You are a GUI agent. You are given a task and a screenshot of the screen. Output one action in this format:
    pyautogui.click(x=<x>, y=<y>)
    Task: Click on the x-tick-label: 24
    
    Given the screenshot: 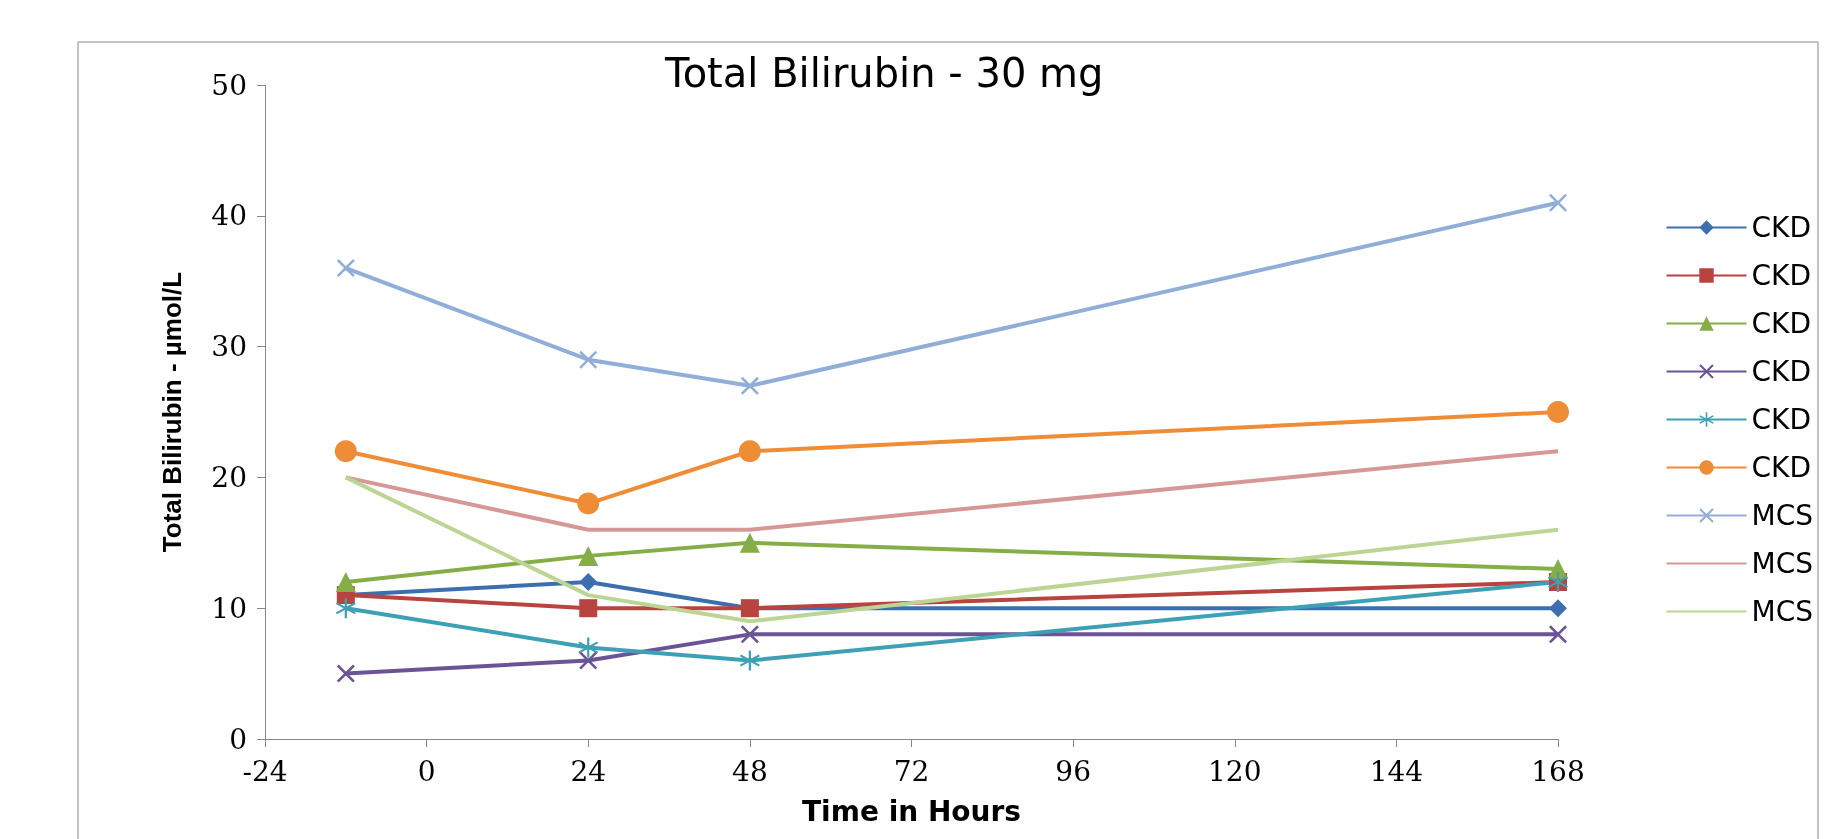 What is the action you would take?
    pyautogui.click(x=588, y=771)
    